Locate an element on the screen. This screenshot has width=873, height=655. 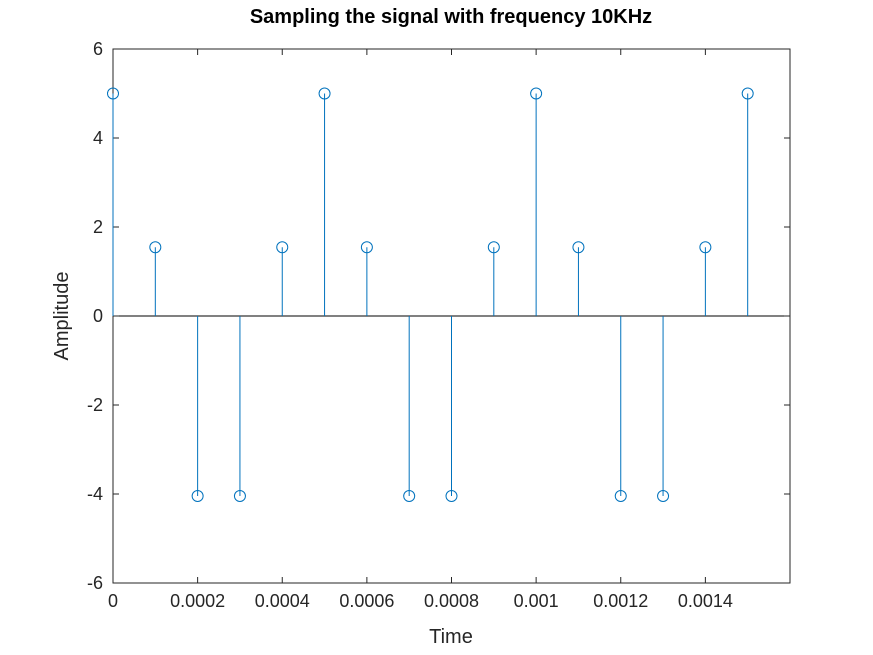
y-tick-label: -2 is located at coordinates (95, 405).